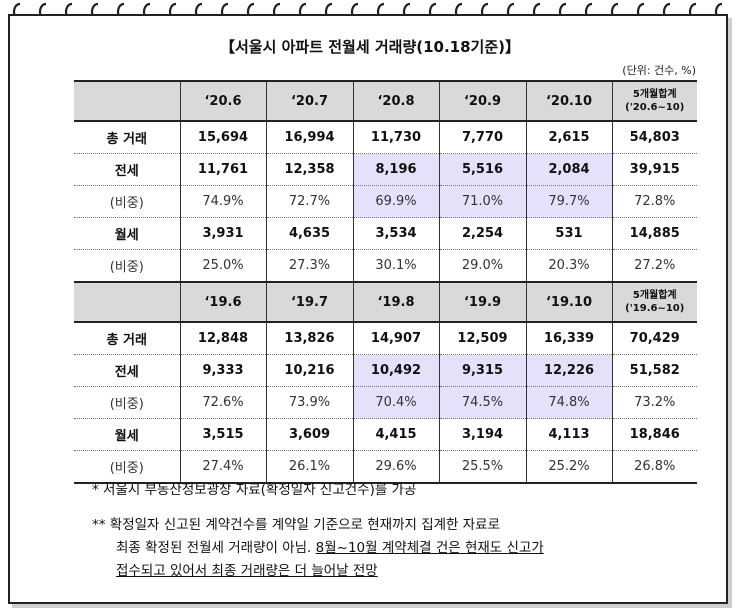  What do you see at coordinates (483, 233) in the screenshot?
I see `table-cell: 2,254` at bounding box center [483, 233].